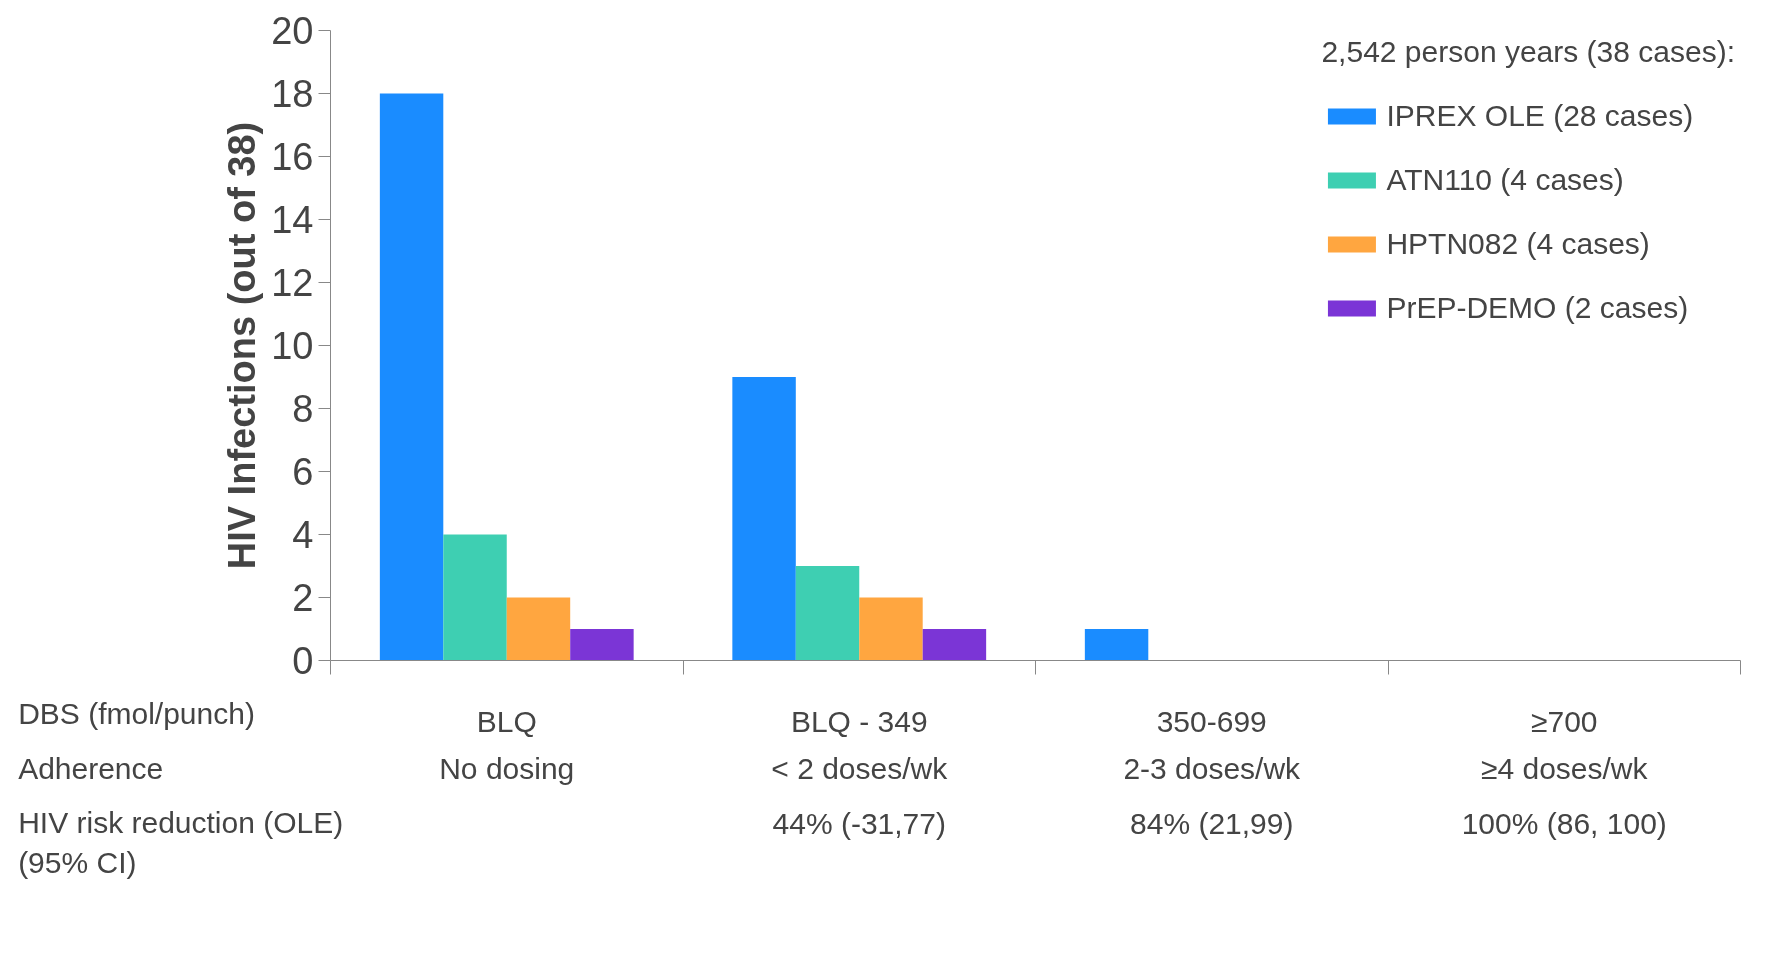  I want to click on text: 44% (-31,77), so click(859, 823).